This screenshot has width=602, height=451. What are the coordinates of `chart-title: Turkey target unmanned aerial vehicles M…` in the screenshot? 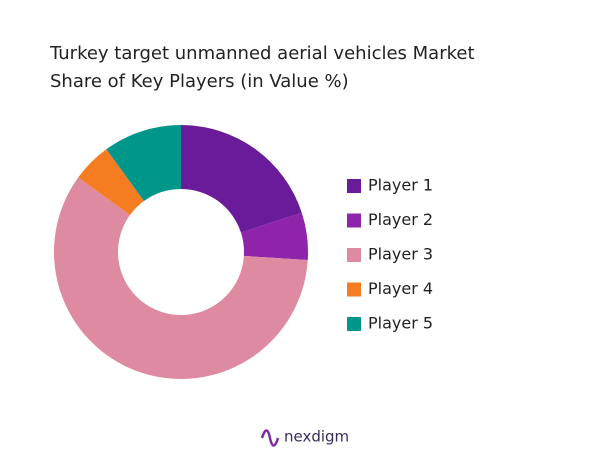 It's located at (262, 67).